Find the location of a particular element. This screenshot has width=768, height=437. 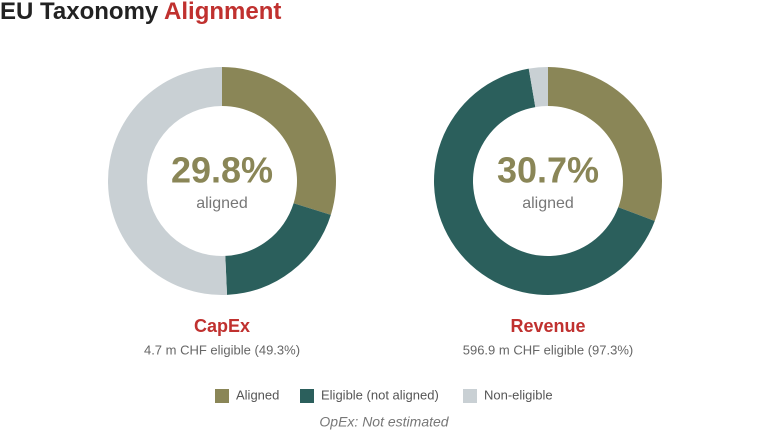

title: EU Taxonomy Alignment is located at coordinates (140, 12).